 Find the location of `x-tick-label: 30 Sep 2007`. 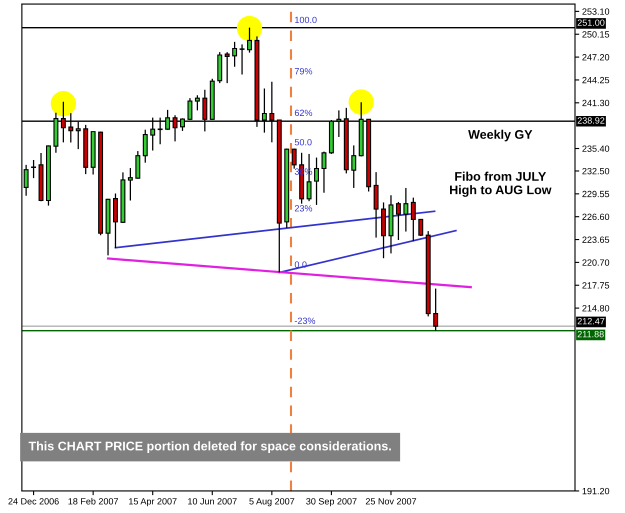

x-tick-label: 30 Sep 2007 is located at coordinates (331, 502).